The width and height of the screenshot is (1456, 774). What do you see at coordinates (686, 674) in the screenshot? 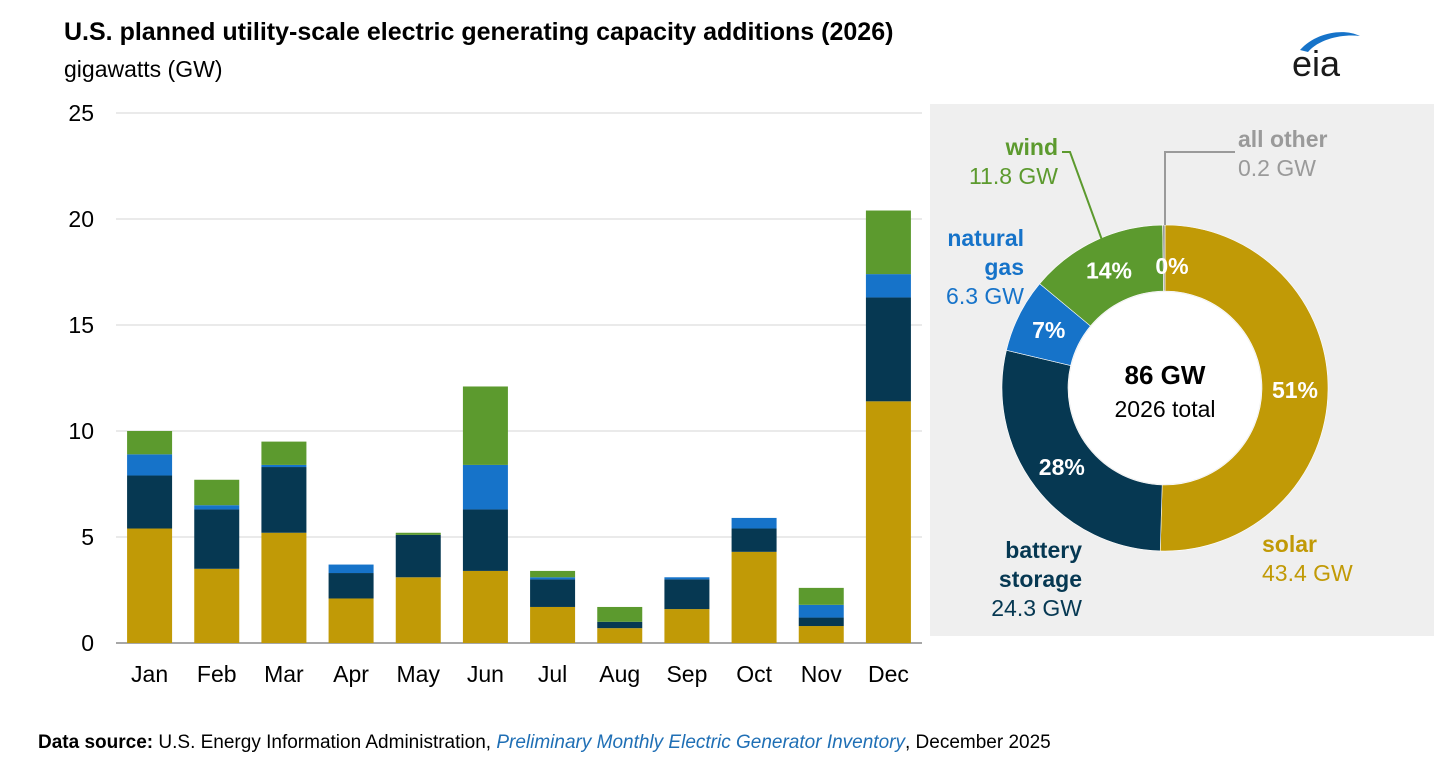
I see `x-tick-label: Sep` at bounding box center [686, 674].